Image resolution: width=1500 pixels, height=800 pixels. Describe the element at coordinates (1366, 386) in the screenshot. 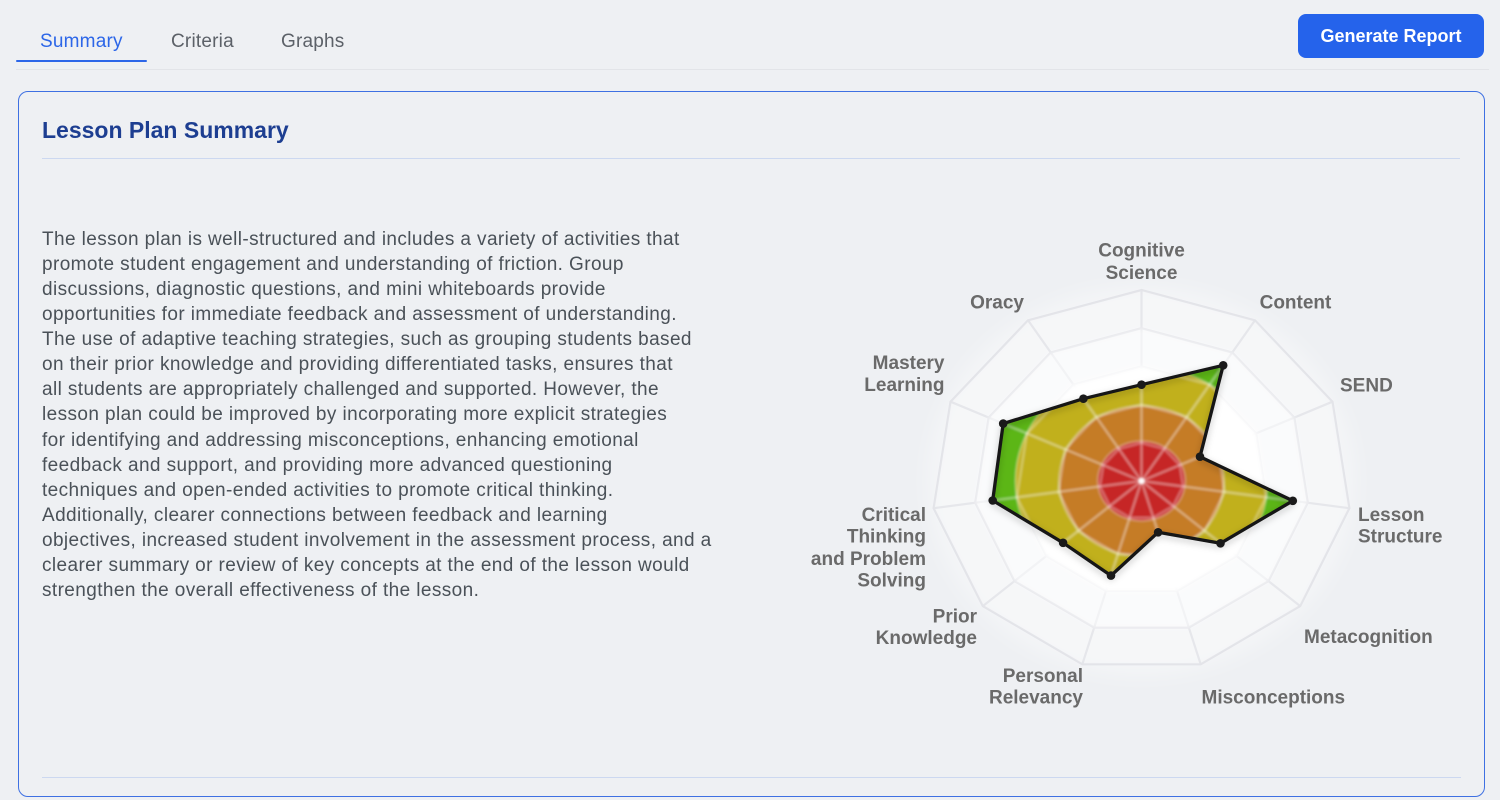

I see `svg-text: SEND` at that location.